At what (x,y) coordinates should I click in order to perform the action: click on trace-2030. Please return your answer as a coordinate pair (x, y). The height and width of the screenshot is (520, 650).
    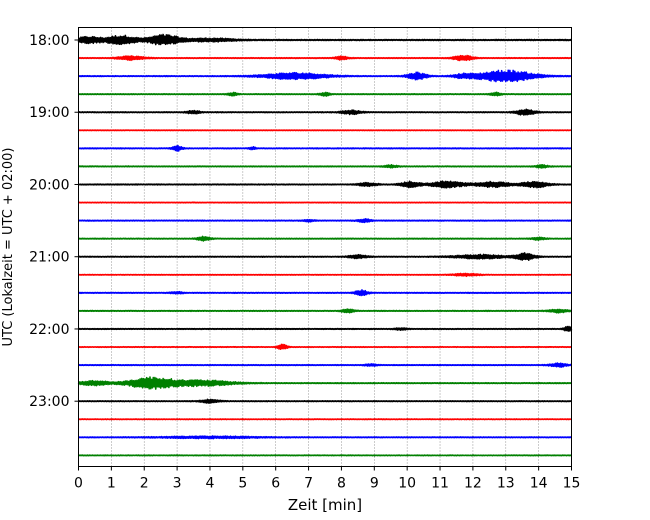
    Looking at the image, I should click on (325, 221).